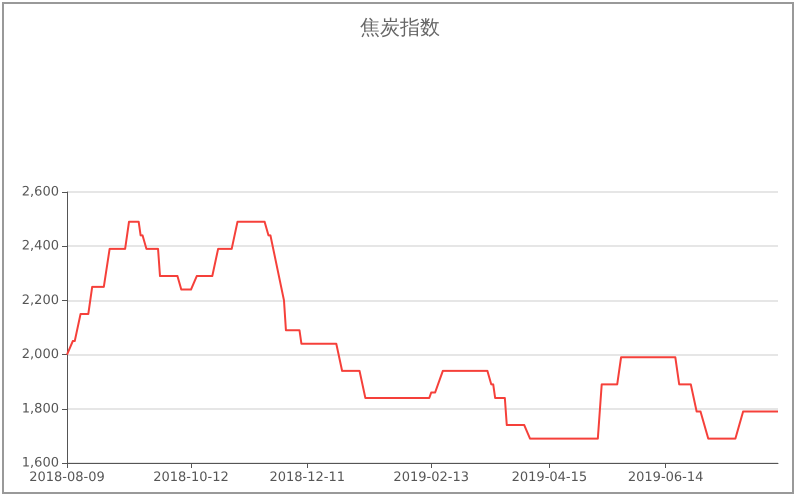 This screenshot has width=800, height=500. I want to click on x-tick-label: 2019-02-13, so click(431, 477).